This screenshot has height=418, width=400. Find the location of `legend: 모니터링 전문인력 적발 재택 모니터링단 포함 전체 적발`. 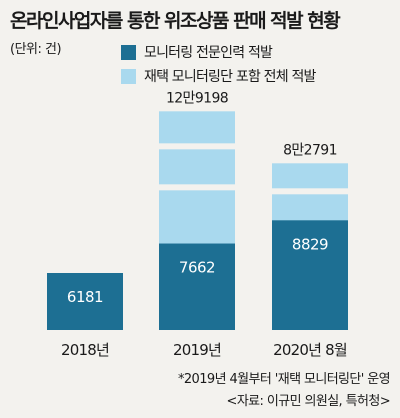

legend: 모니터링 전문인력 적발 재택 모니터링단 포함 전체 적발 is located at coordinates (218, 64).